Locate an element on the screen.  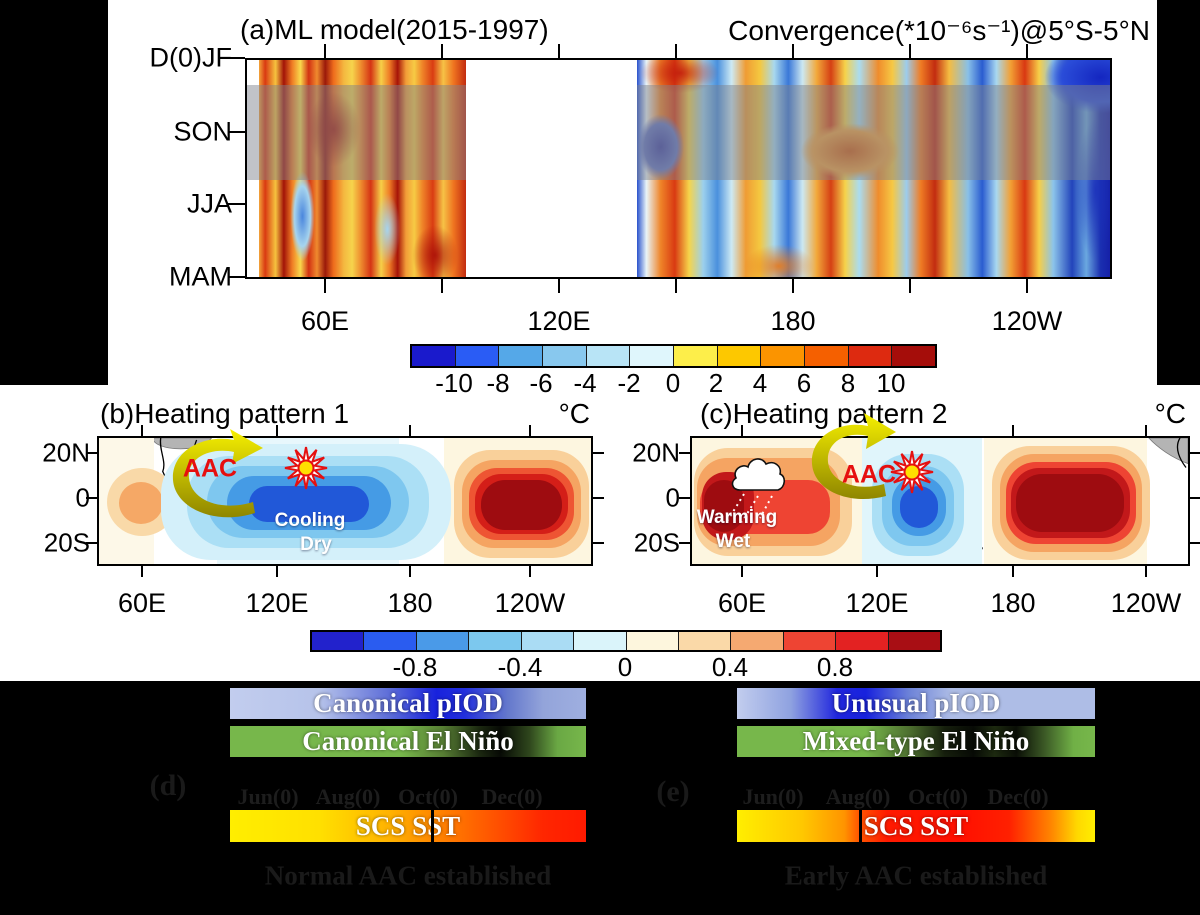
map-b-ylabel-0: 0 is located at coordinates (82, 497).